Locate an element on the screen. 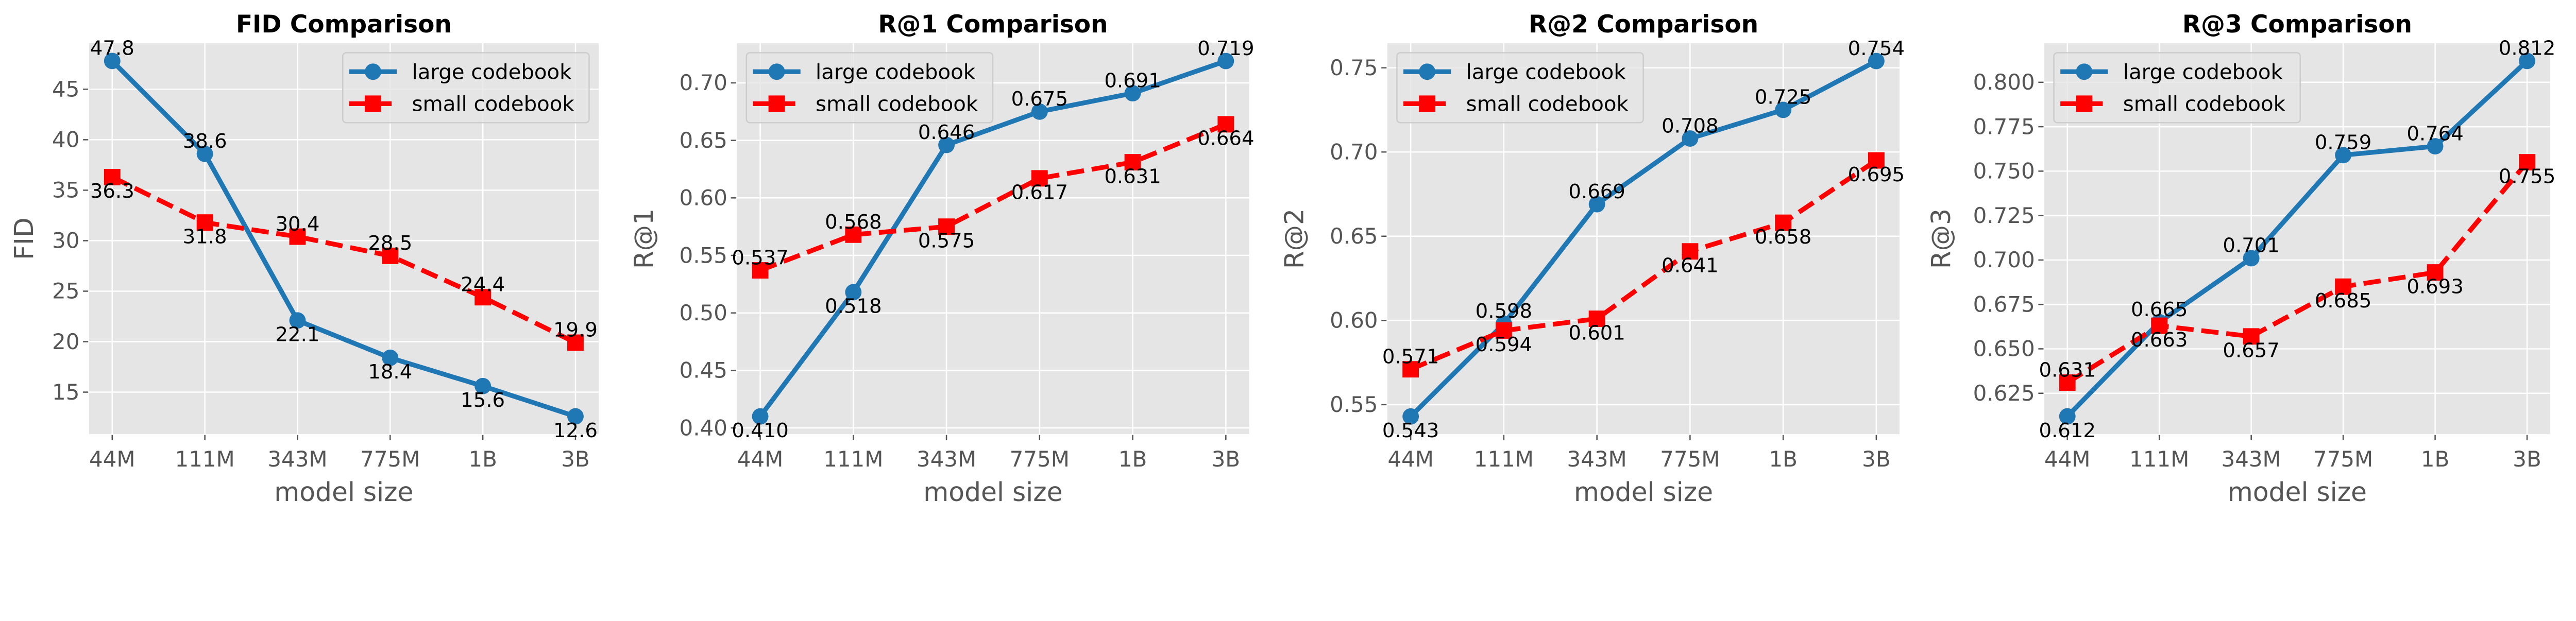  data-label: 31.8 is located at coordinates (205, 236).